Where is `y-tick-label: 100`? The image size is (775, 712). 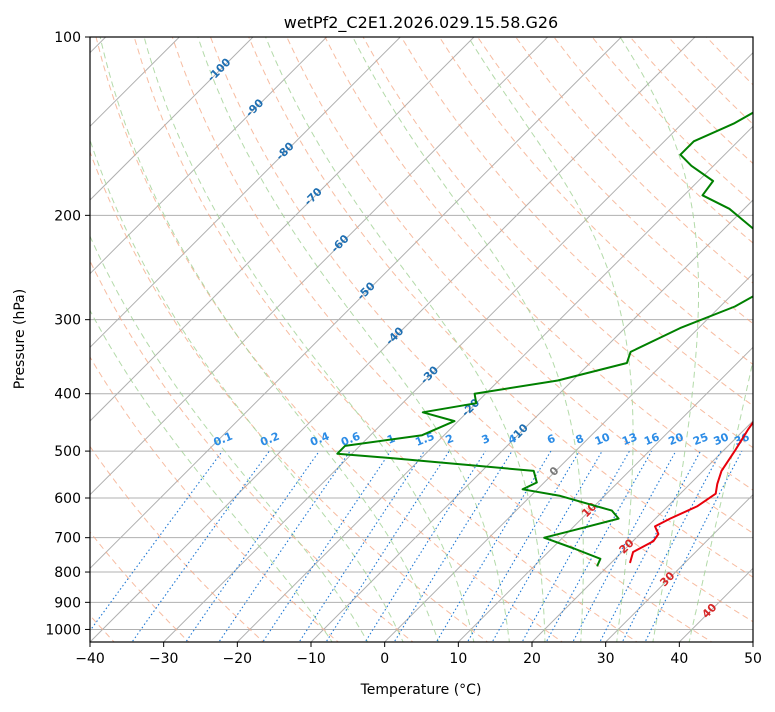
y-tick-label: 100 is located at coordinates (67, 38).